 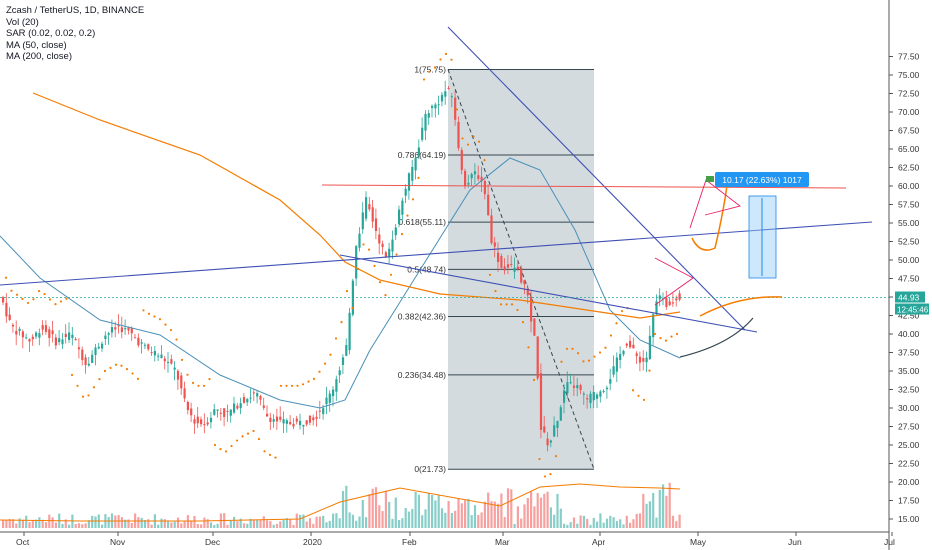 I want to click on y-tick-label: 72.50, so click(x=909, y=94).